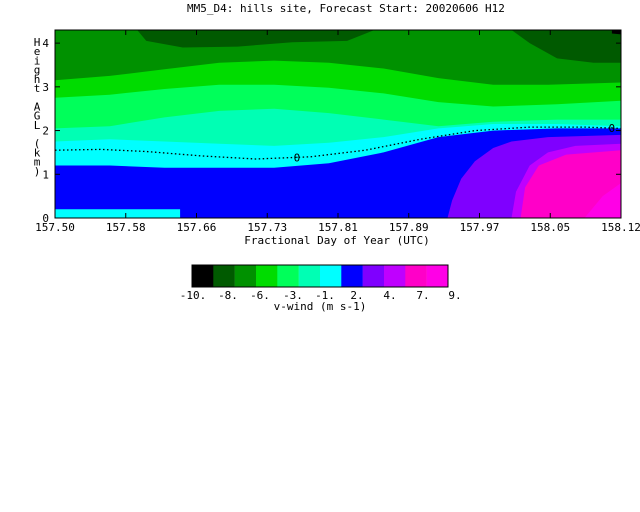 The width and height of the screenshot is (640, 512). Describe the element at coordinates (356, 295) in the screenshot. I see `colorbar-tick-label: 2.` at that location.